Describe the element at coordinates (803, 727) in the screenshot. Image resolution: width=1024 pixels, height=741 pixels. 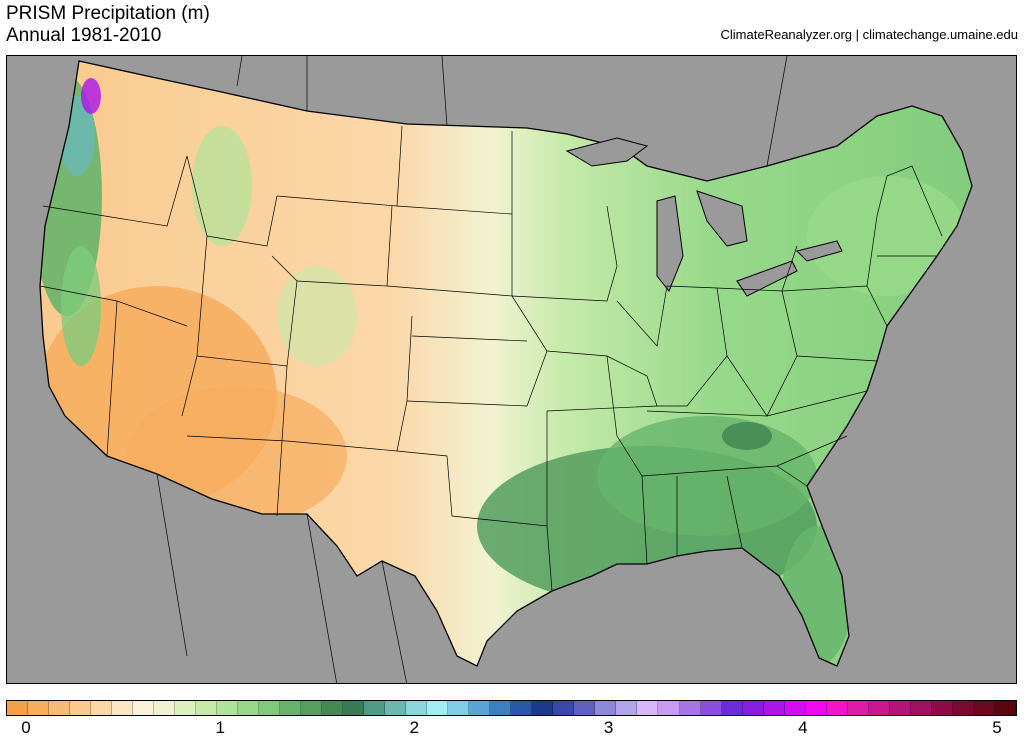
I see `legend-tick-label: 4` at that location.